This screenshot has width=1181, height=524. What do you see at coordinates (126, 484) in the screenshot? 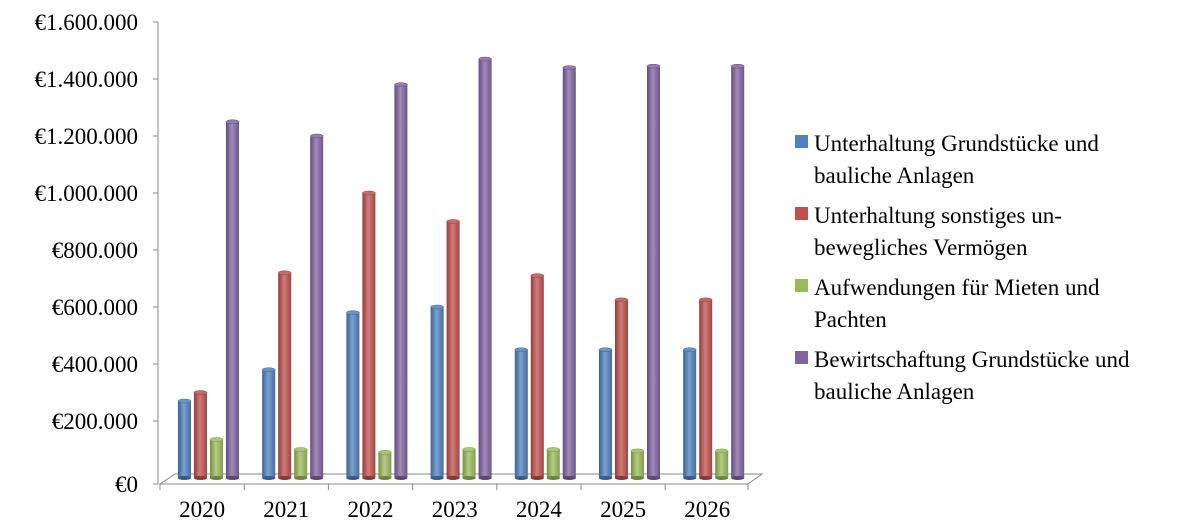
I see `y-tick-label: €0` at bounding box center [126, 484].